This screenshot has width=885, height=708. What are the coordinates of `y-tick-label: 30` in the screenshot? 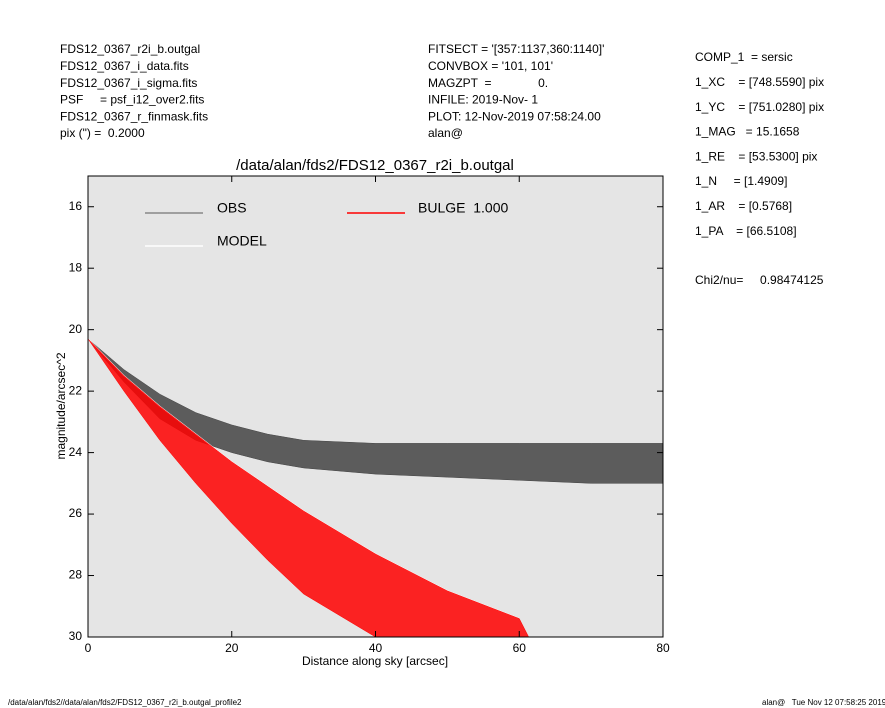 It's located at (76, 636).